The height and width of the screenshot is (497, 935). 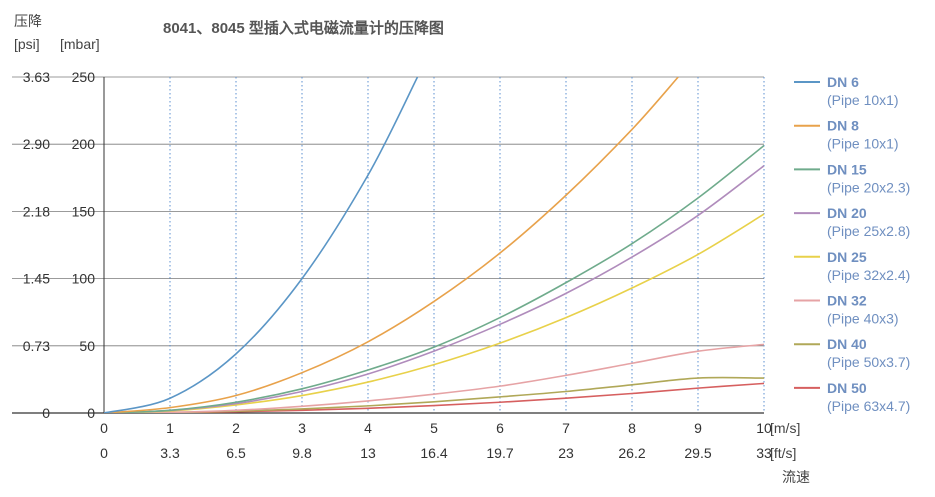 I want to click on y-tick-label-psi: 1.45, so click(x=36, y=279).